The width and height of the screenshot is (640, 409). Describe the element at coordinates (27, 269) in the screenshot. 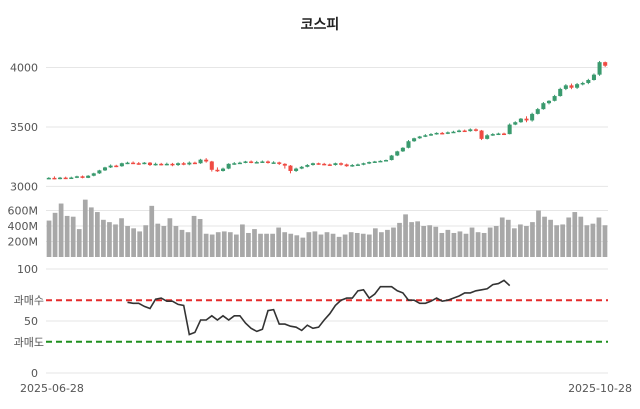

I see `oscillator-tick-label: 100` at that location.